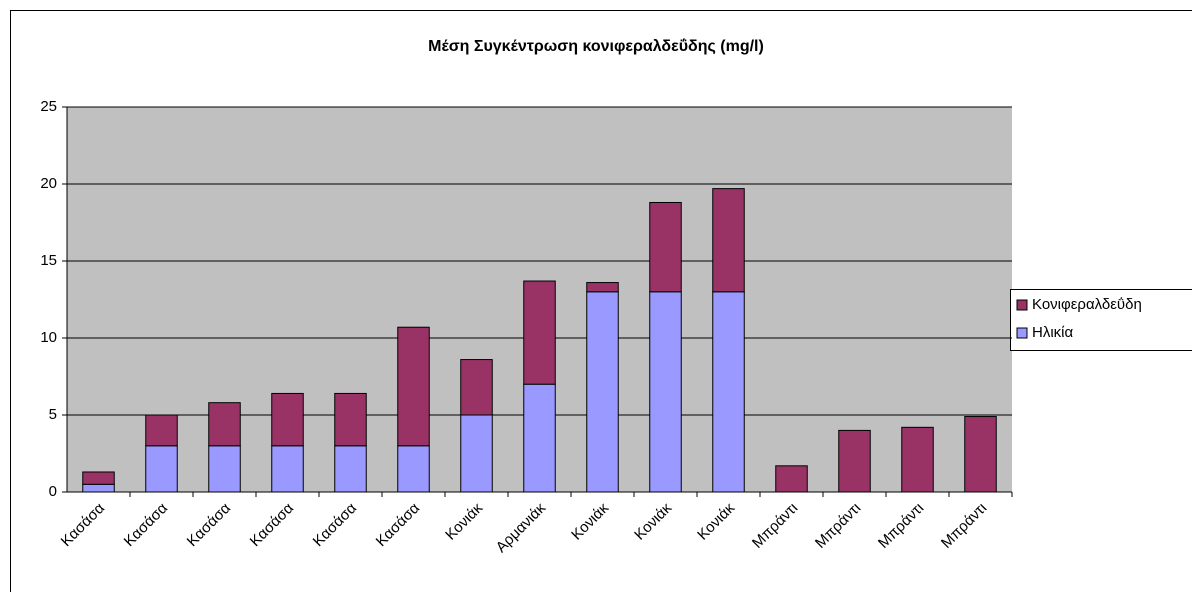 The height and width of the screenshot is (592, 1192). What do you see at coordinates (1052, 332) in the screenshot?
I see `legend-label: Ηλικία` at bounding box center [1052, 332].